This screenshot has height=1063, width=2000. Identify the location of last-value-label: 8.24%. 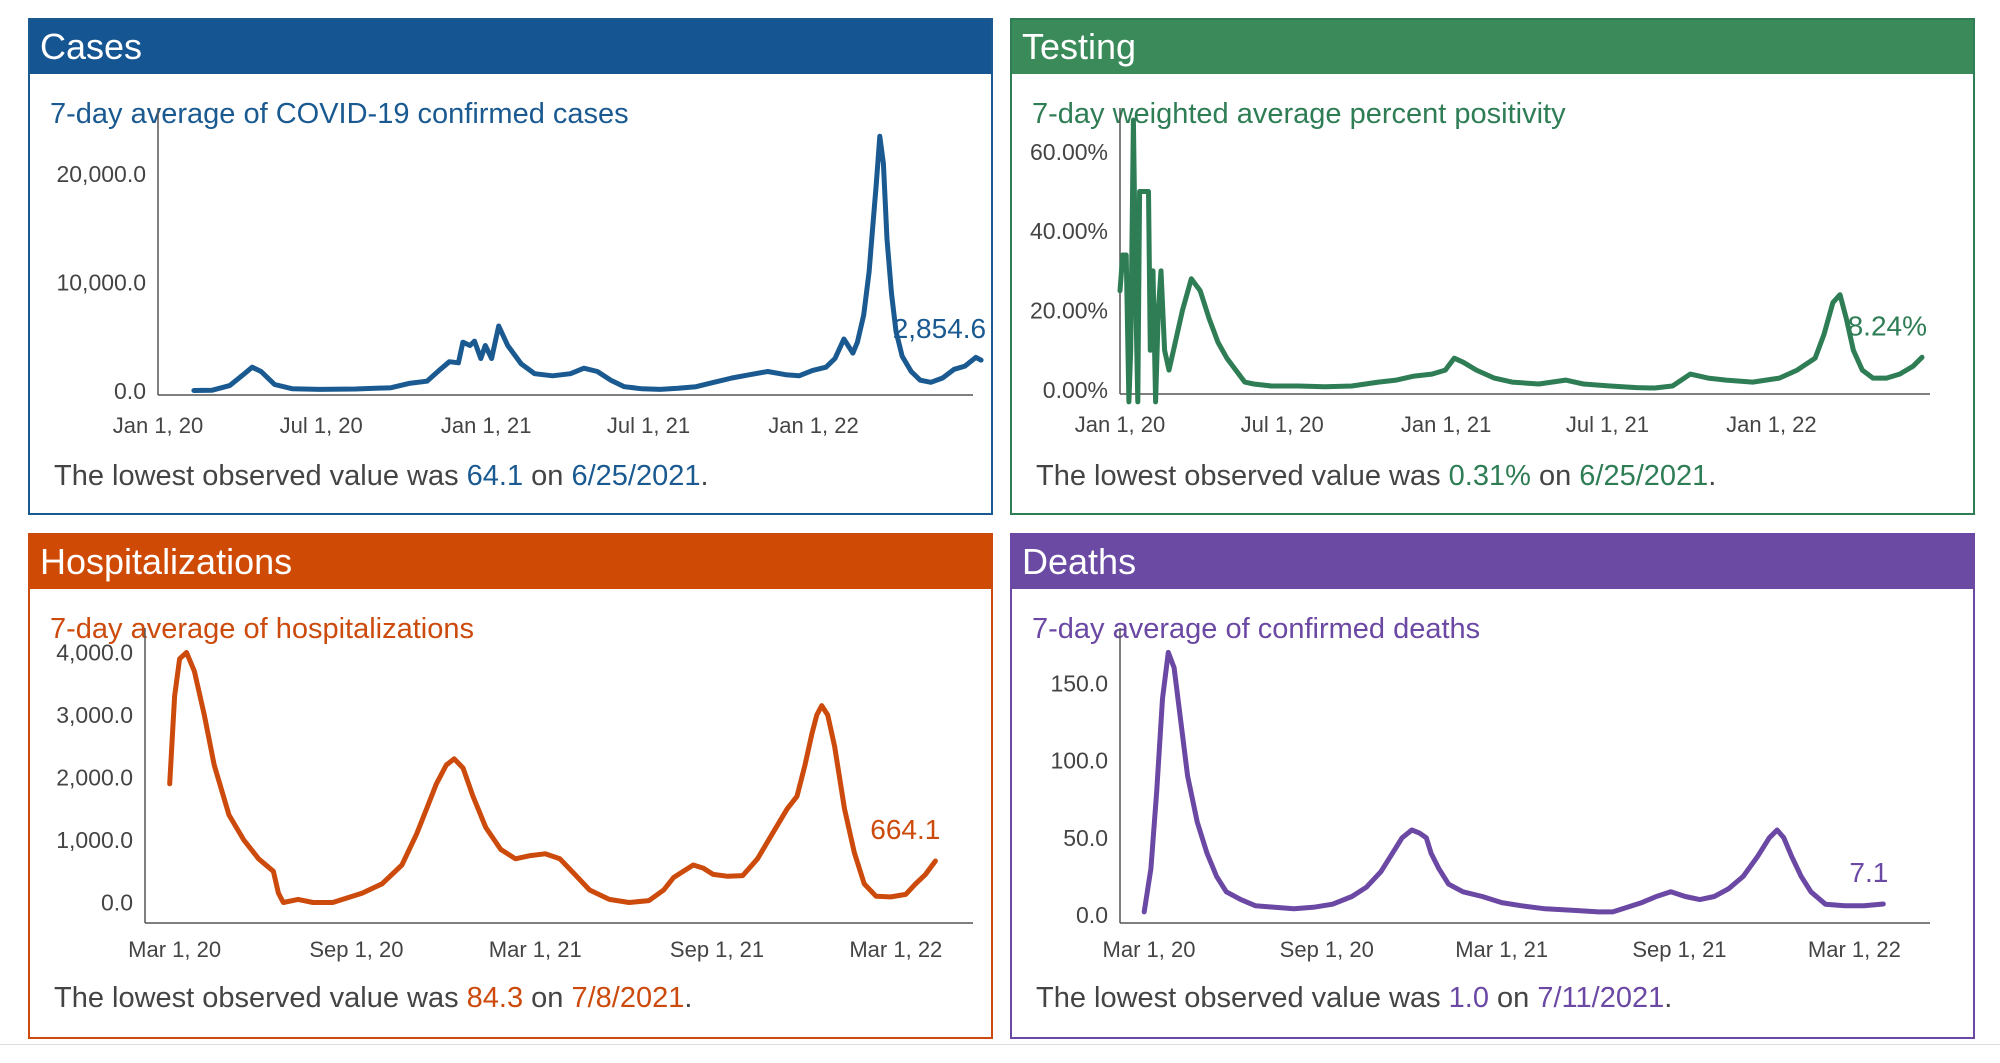
(1887, 325).